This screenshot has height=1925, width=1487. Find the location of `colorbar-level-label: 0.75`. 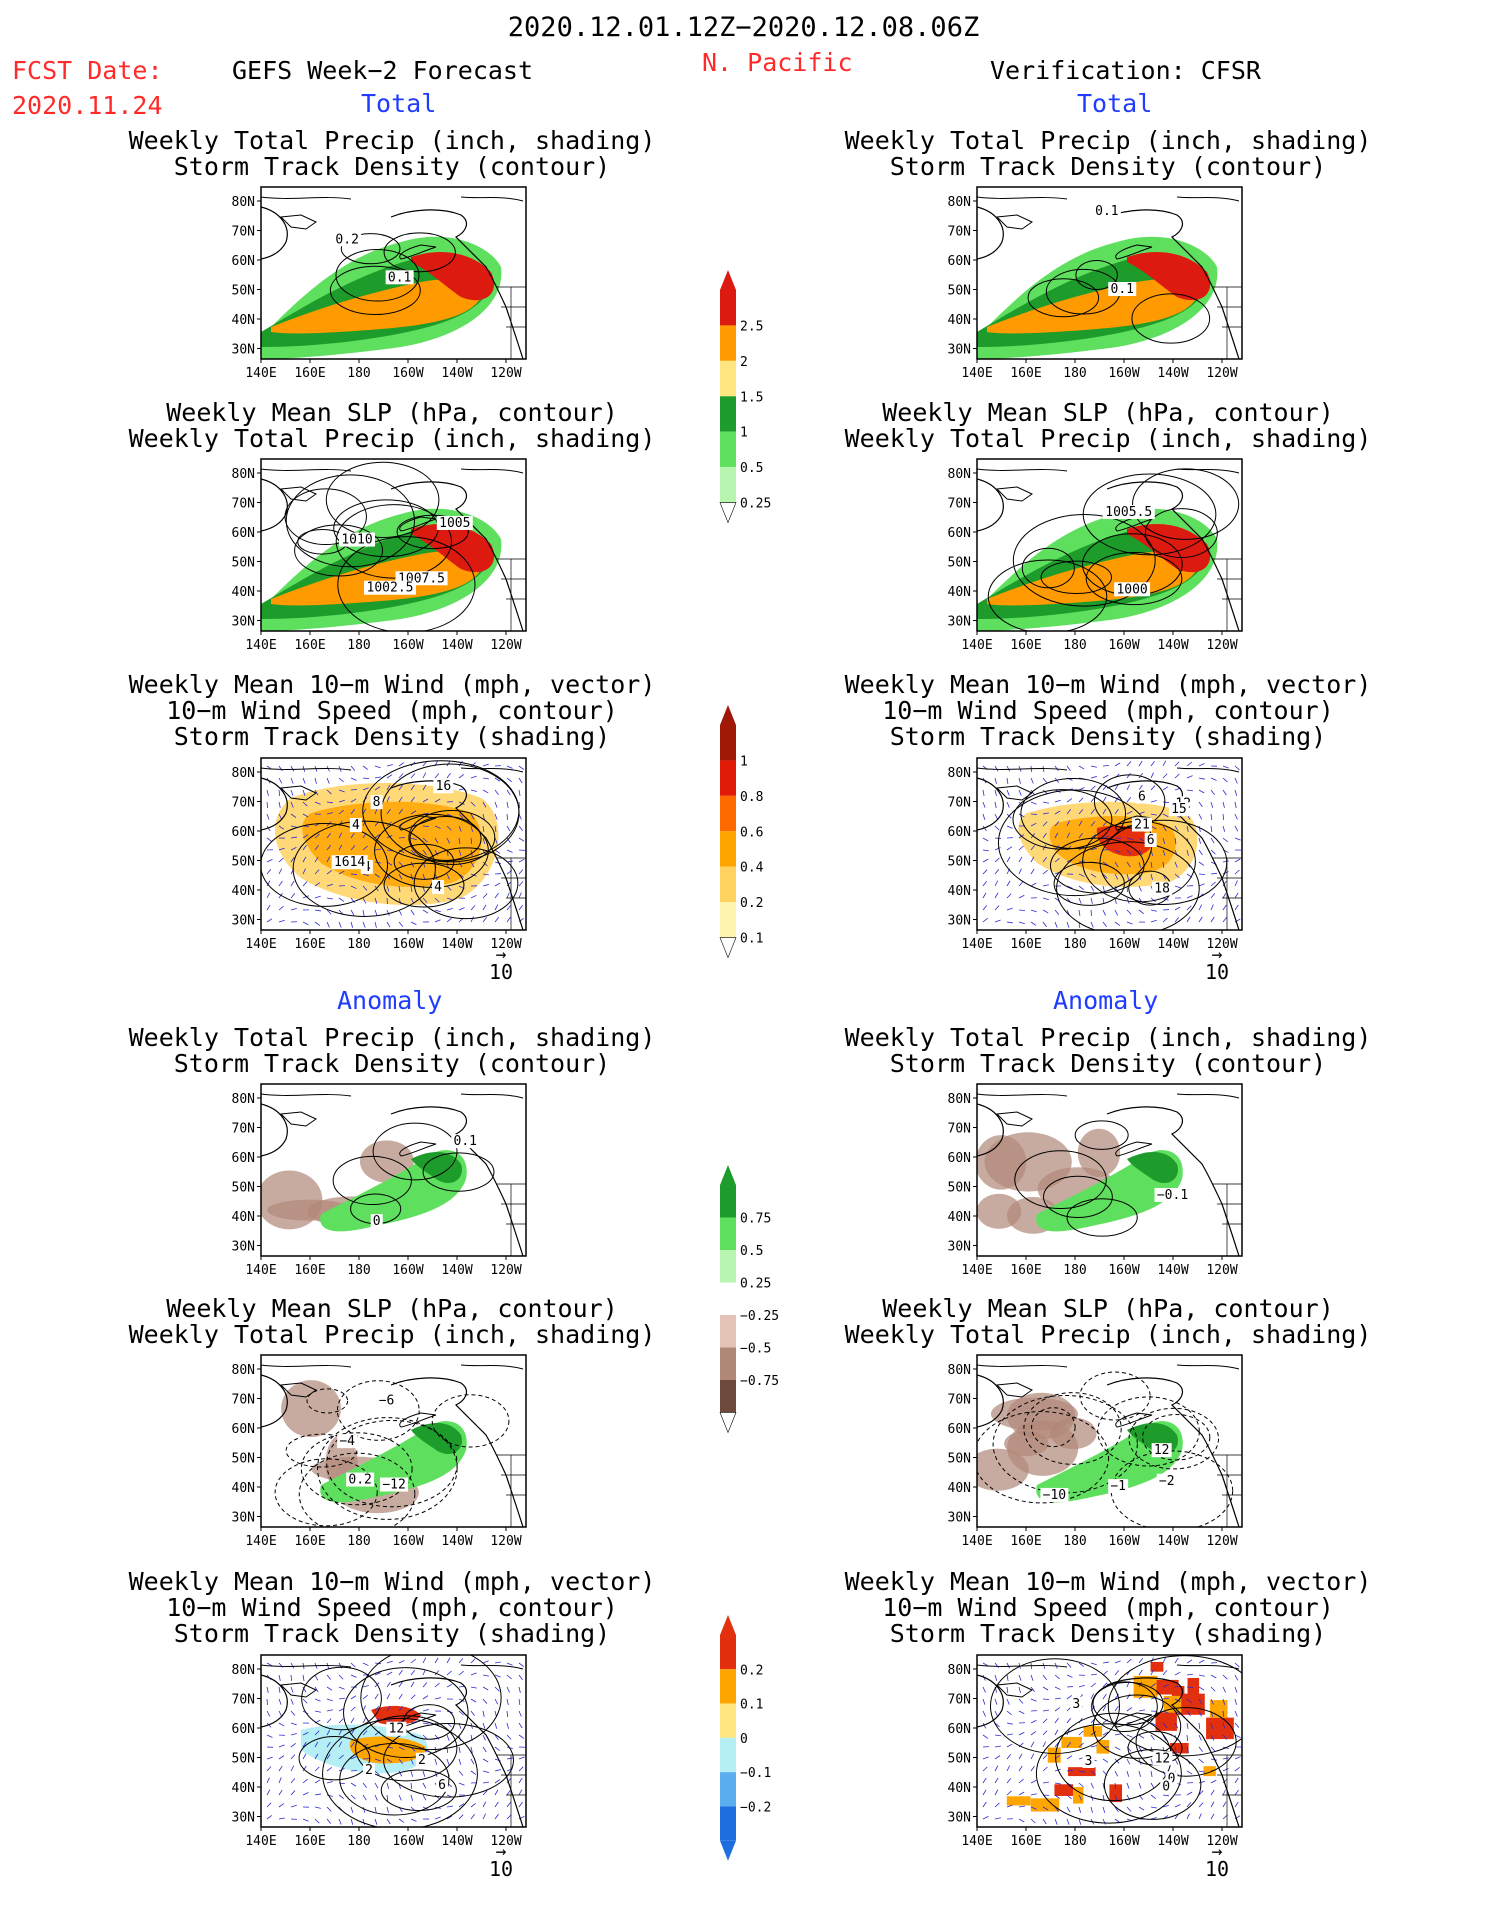

colorbar-level-label: 0.75 is located at coordinates (755, 1219).